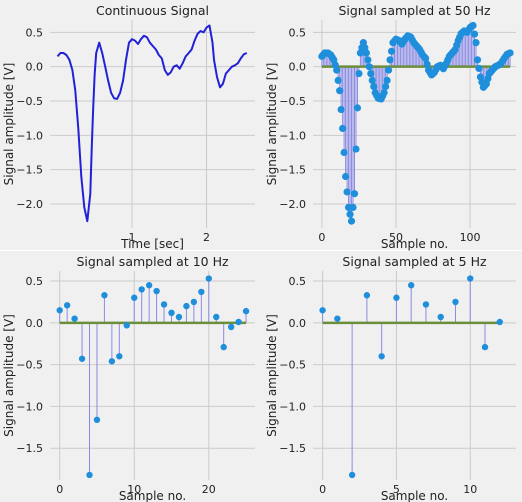 This screenshot has width=522, height=502. I want to click on chart-title: Signal sampled at 5 Hz, so click(414, 261).